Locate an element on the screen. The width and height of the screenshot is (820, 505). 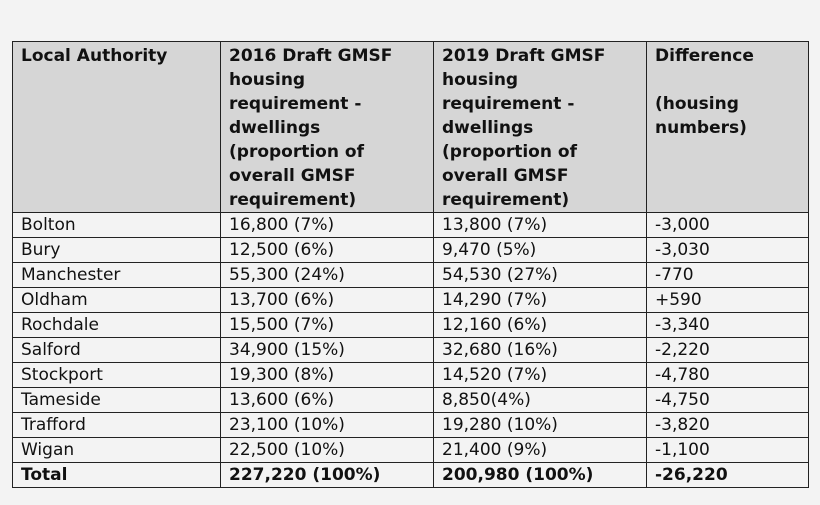
cell-authority: Bury is located at coordinates (116, 250).